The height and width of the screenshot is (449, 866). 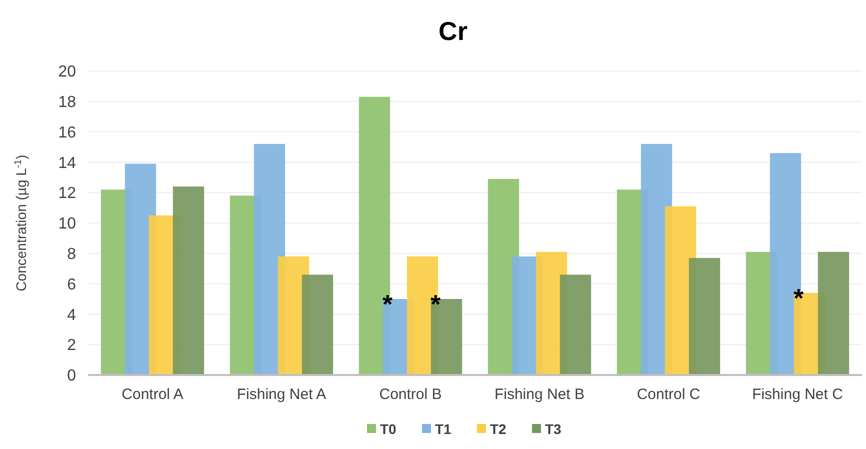 I want to click on x-tick-label: Control B, so click(x=410, y=394).